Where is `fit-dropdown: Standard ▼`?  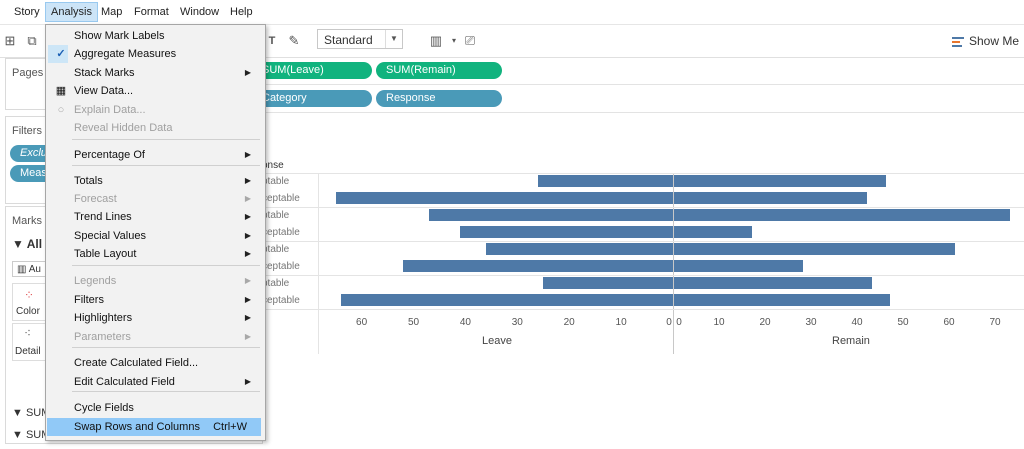 fit-dropdown: Standard ▼ is located at coordinates (360, 39).